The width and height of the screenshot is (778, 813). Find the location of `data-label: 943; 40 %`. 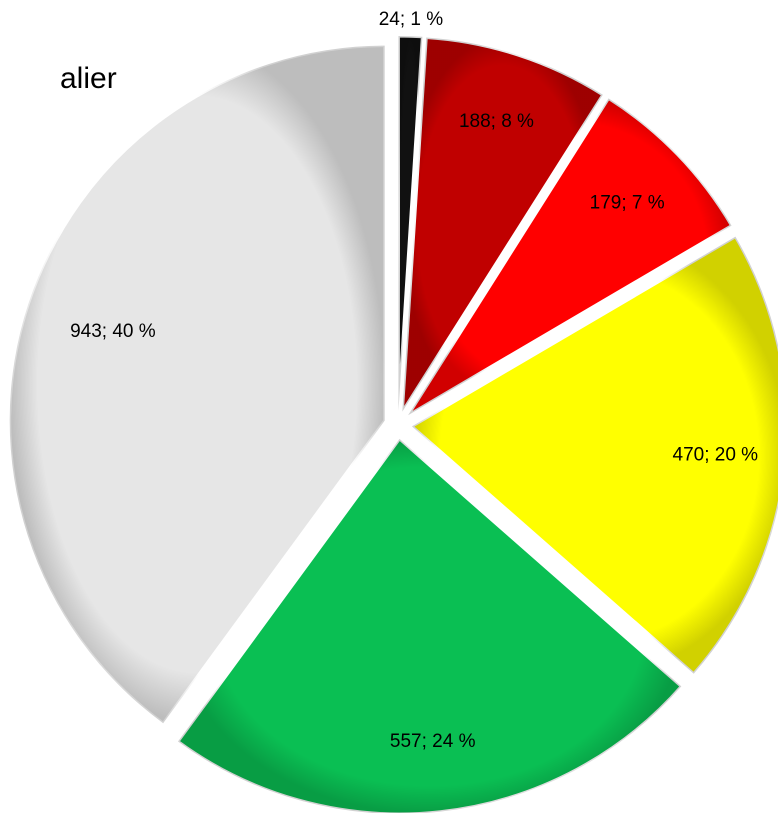

data-label: 943; 40 % is located at coordinates (113, 331).